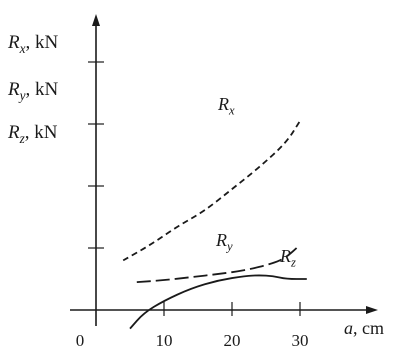 The image size is (398, 352). I want to click on series-Rz, so click(218, 302).